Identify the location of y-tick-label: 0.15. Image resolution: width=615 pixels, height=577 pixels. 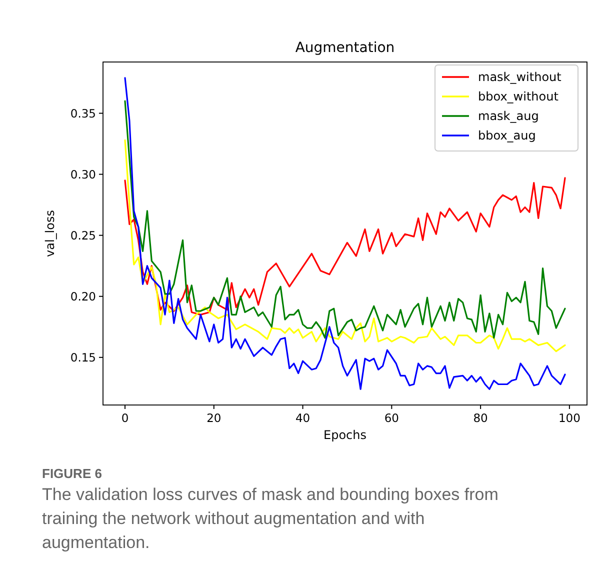
(83, 357).